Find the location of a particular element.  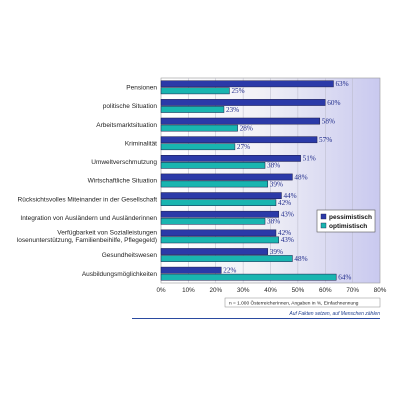

category-label: Kriminalität is located at coordinates (141, 143).